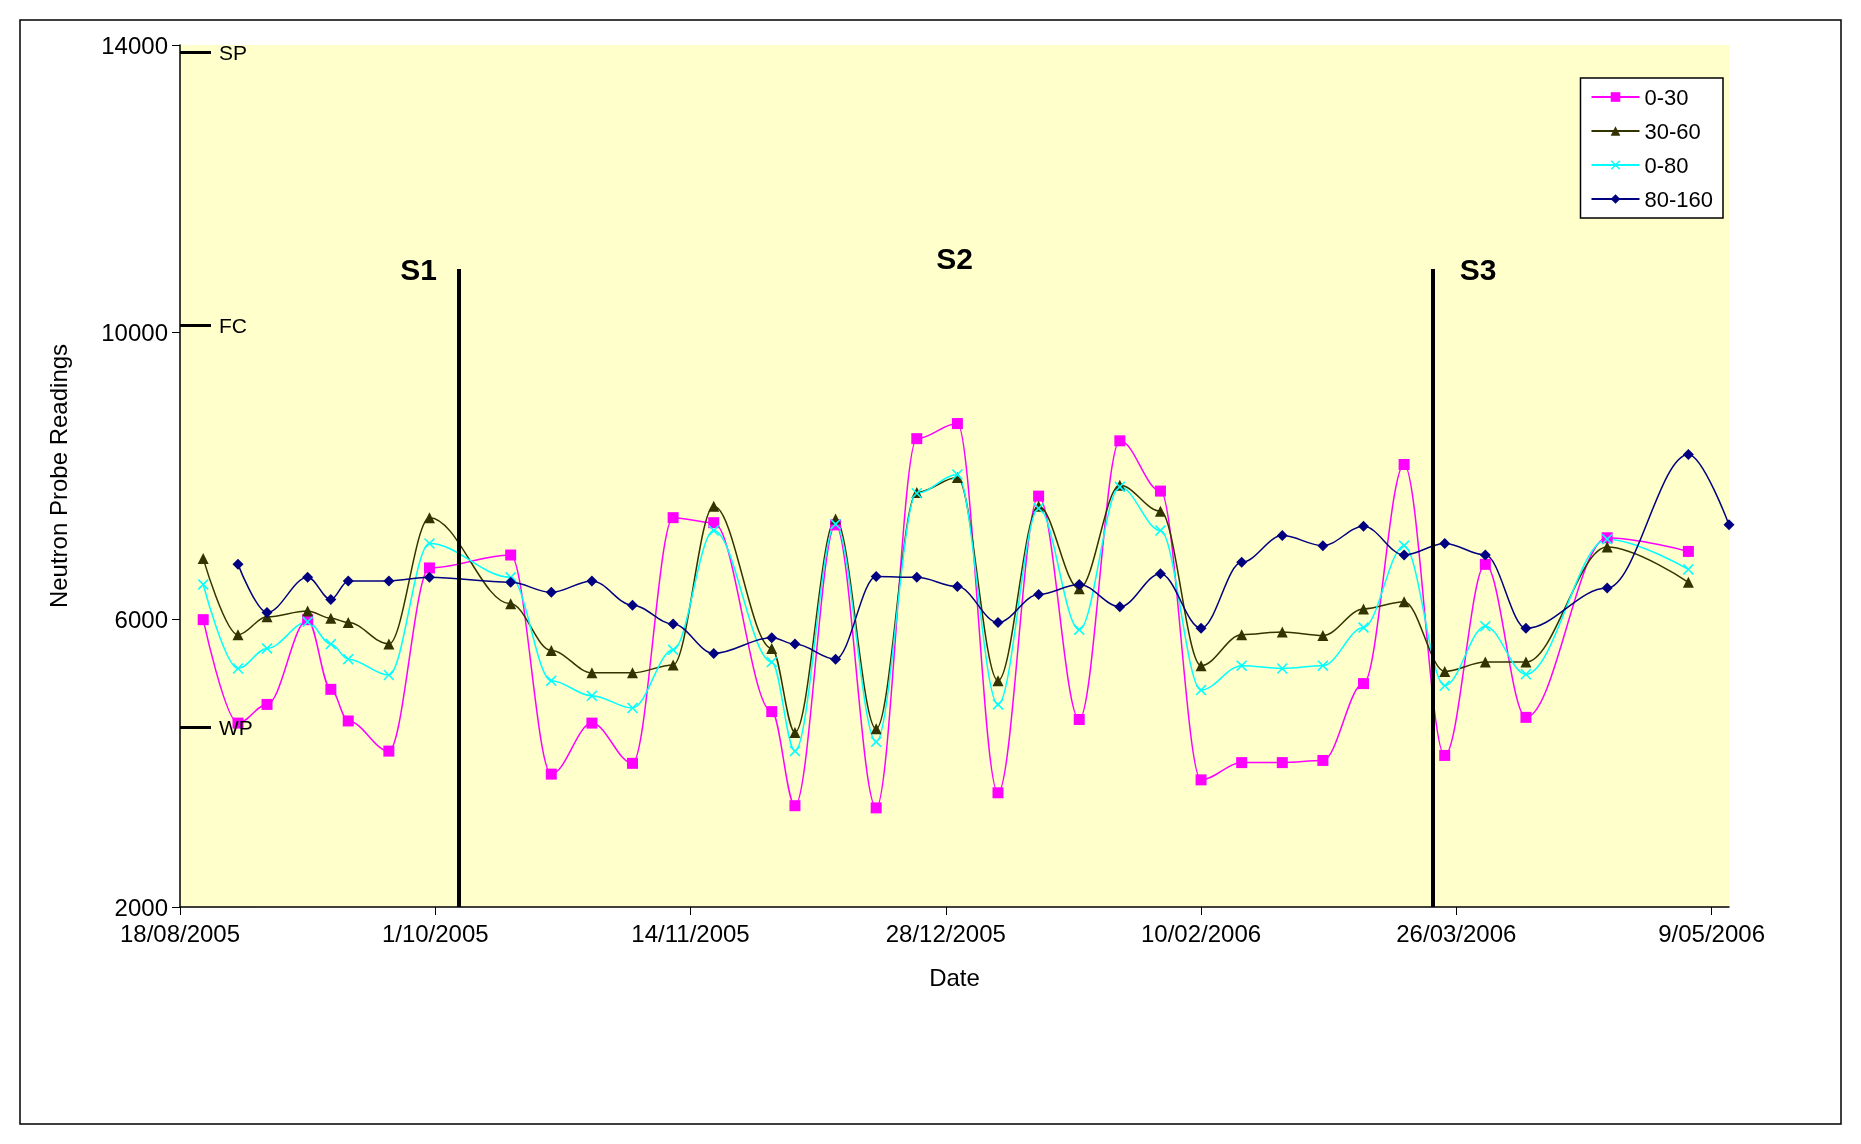 This screenshot has width=1861, height=1144. Describe the element at coordinates (418, 269) in the screenshot. I see `ref-line-label: S1` at that location.